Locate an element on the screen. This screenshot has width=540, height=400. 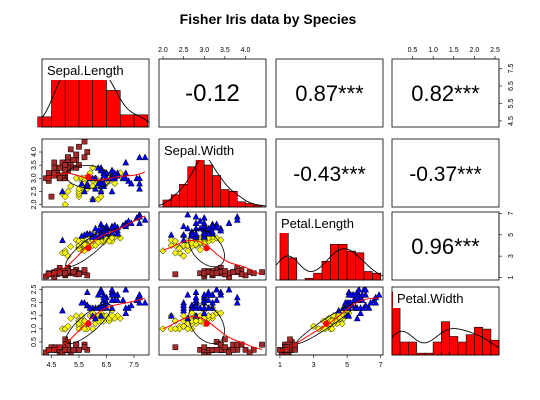
panel-0-3: 0.82*** is located at coordinates (445, 93).